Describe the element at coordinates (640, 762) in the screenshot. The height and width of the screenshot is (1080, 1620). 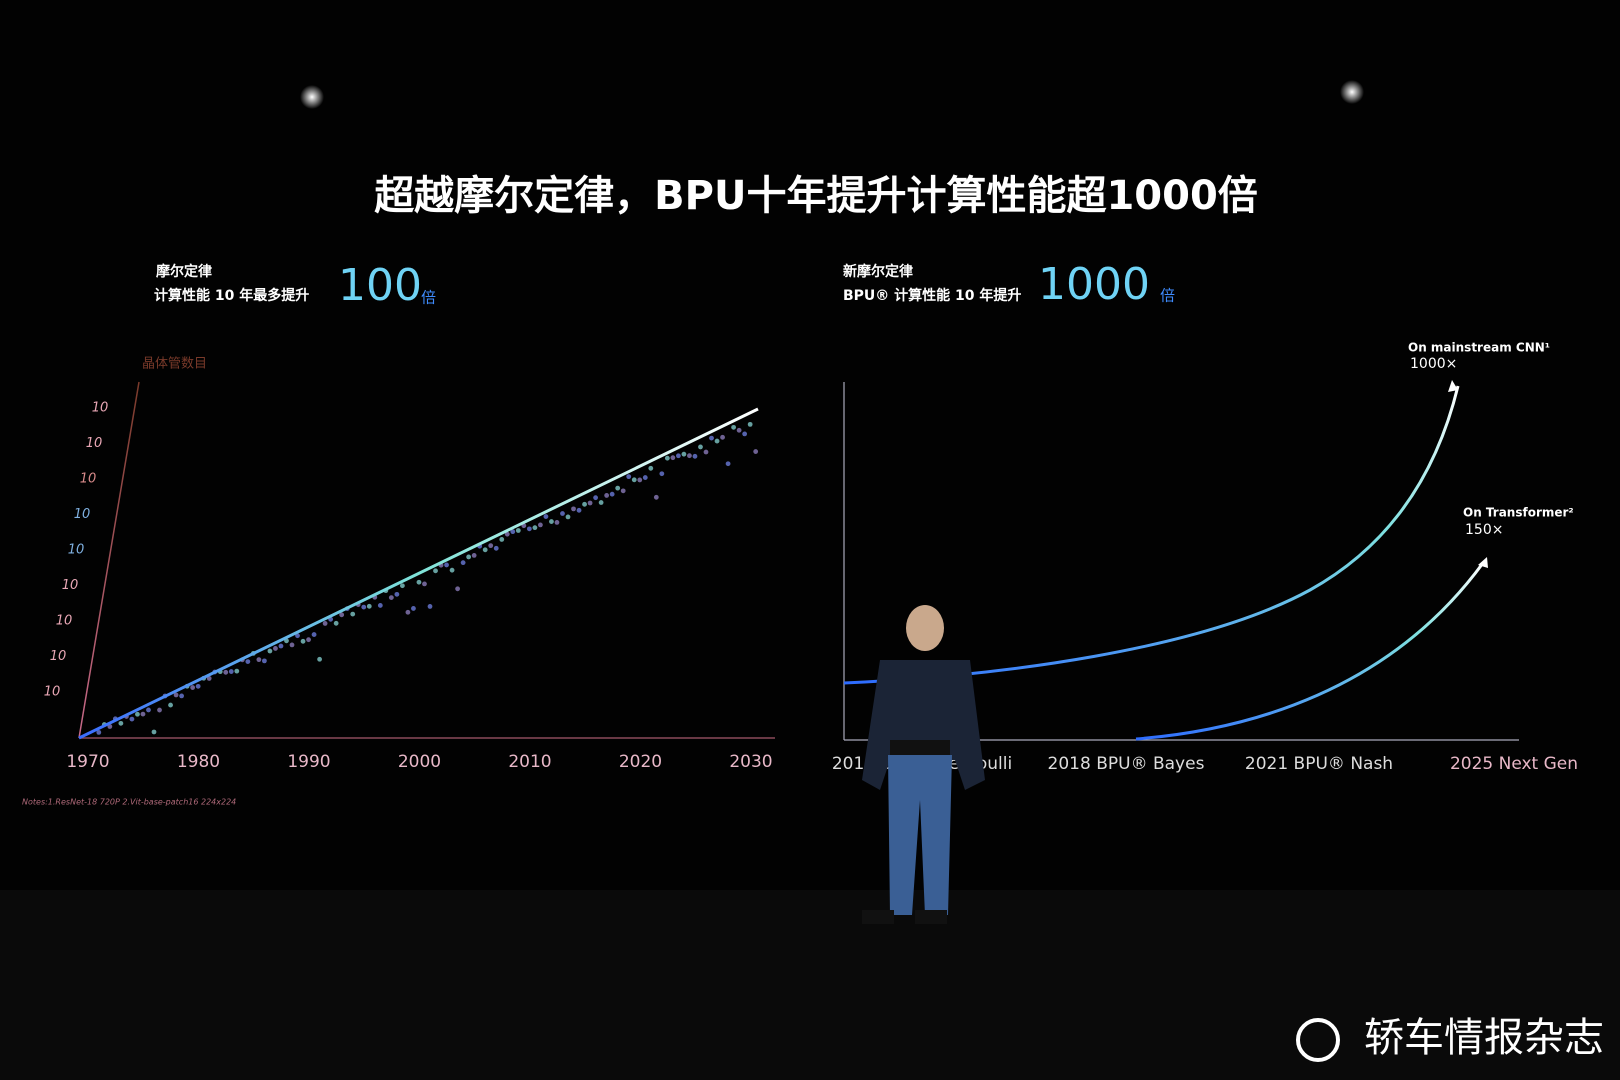
I see `x-tick-label: 2020` at that location.